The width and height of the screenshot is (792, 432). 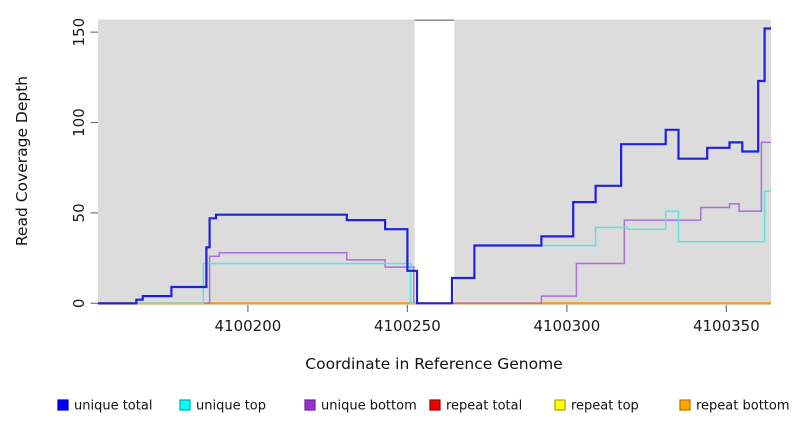 What do you see at coordinates (231, 406) in the screenshot?
I see `legend-label-unique-top: unique top` at bounding box center [231, 406].